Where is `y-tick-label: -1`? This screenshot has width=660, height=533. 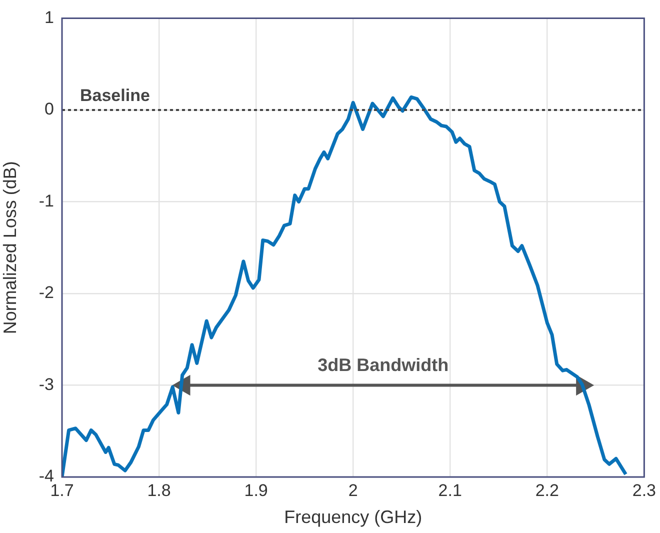
y-tick-label: -1 is located at coordinates (46, 200).